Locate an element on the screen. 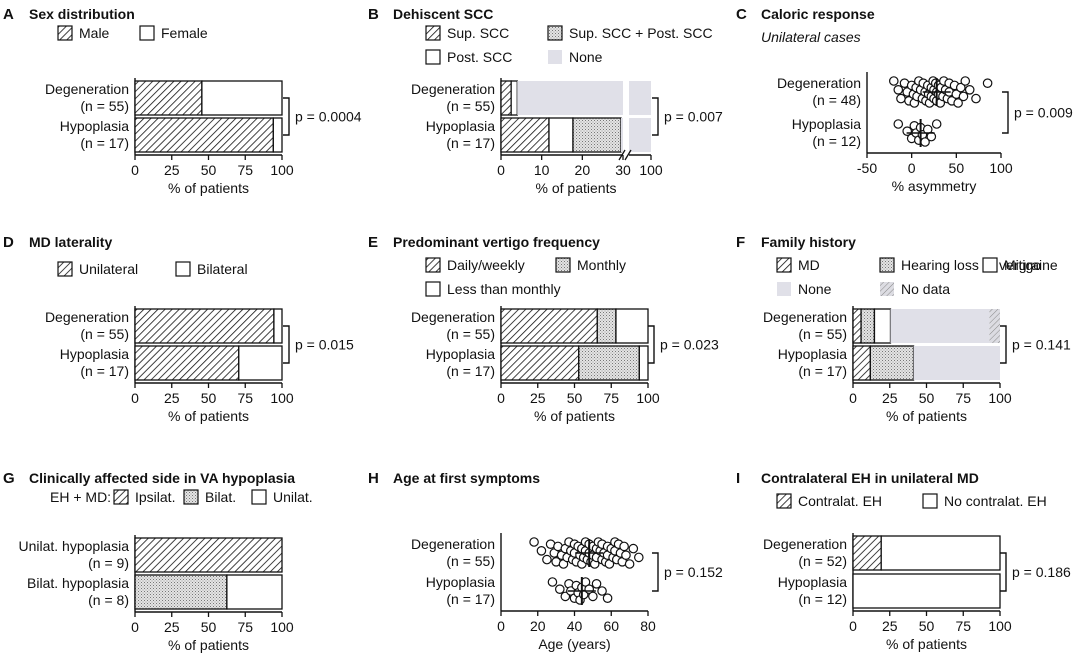  row-n: (n = 17) is located at coordinates (470, 143).